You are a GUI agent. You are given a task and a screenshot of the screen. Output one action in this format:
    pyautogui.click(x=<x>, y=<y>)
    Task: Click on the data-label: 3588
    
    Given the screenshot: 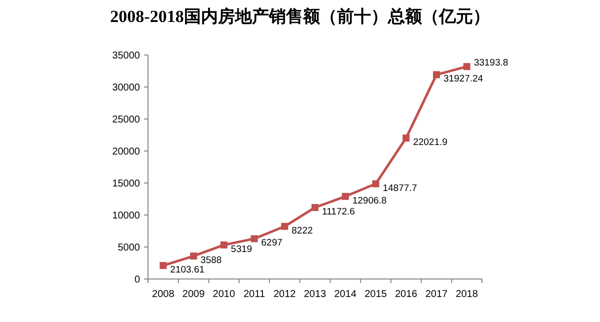 What is the action you would take?
    pyautogui.click(x=211, y=260)
    